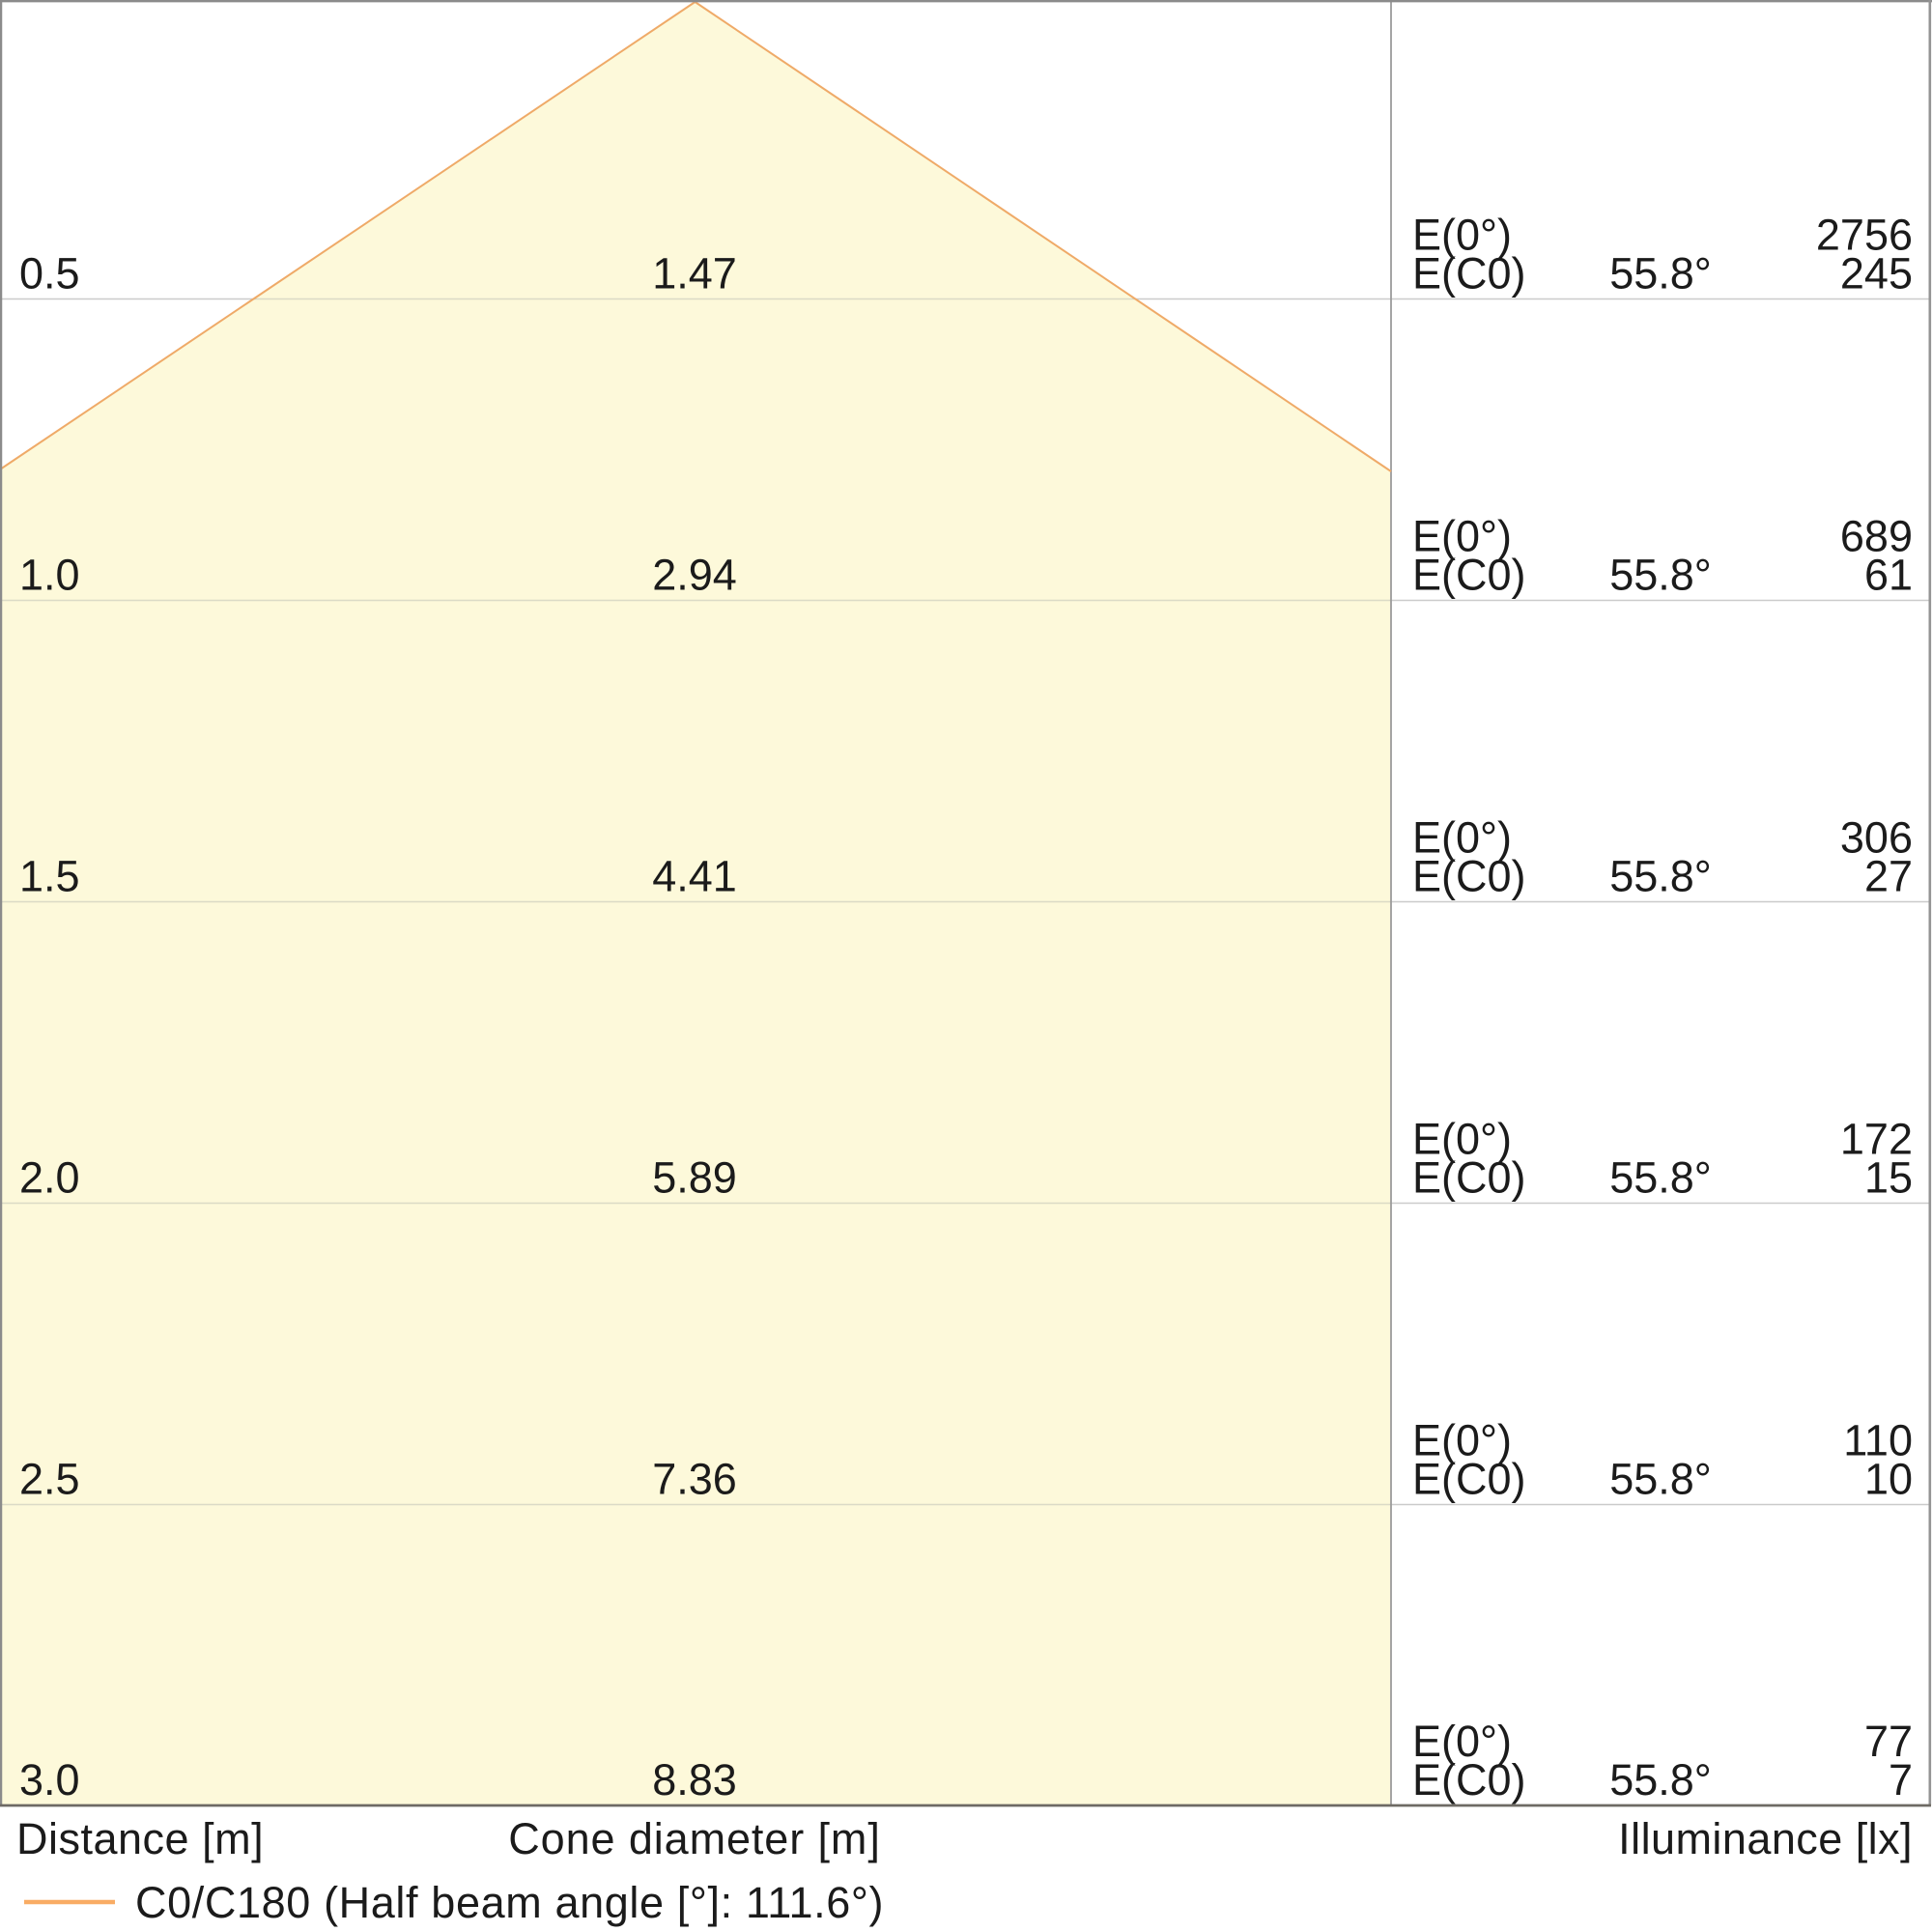  Describe the element at coordinates (1876, 536) in the screenshot. I see `svg-text: 689` at that location.